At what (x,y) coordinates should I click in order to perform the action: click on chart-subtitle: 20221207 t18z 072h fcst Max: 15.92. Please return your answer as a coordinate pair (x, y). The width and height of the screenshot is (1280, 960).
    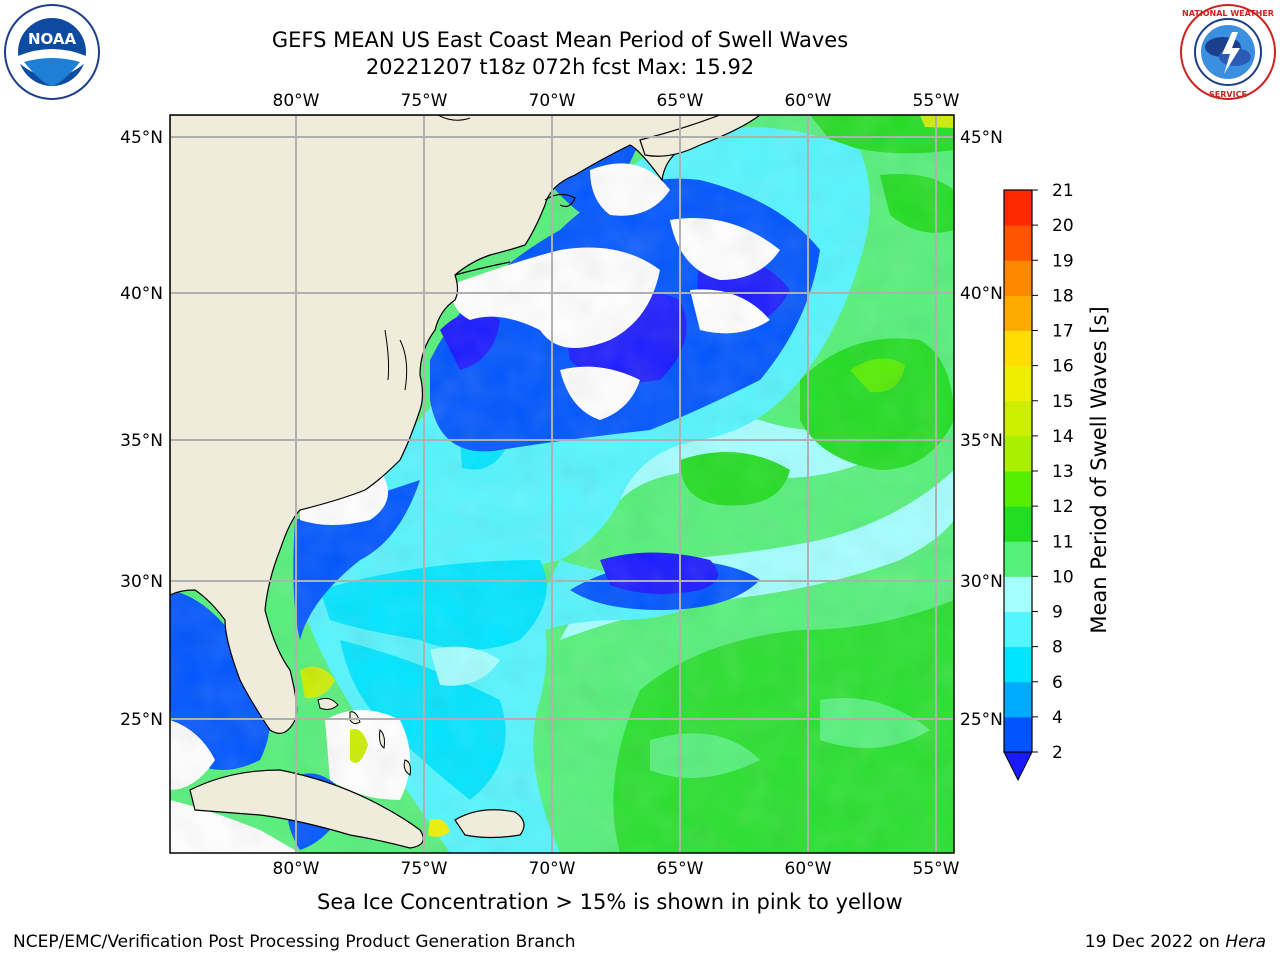
    Looking at the image, I should click on (560, 67).